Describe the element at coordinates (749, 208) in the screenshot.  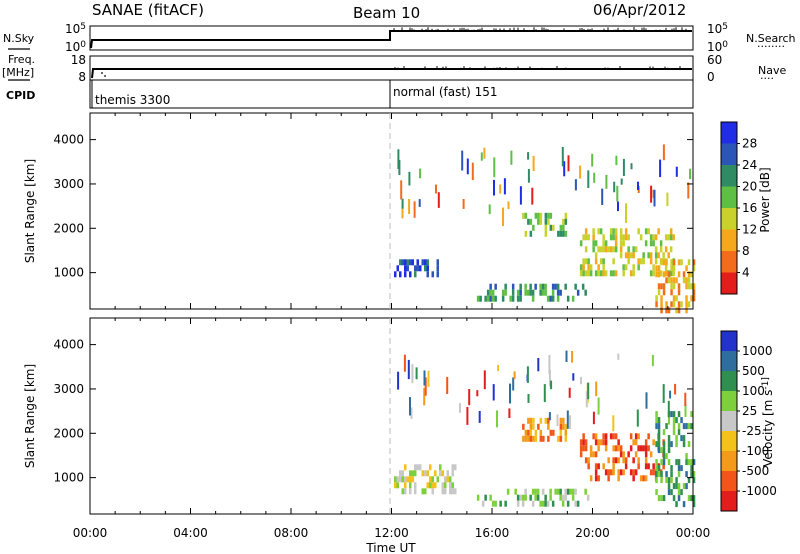
I see `colorbar-tick-label: 16` at that location.